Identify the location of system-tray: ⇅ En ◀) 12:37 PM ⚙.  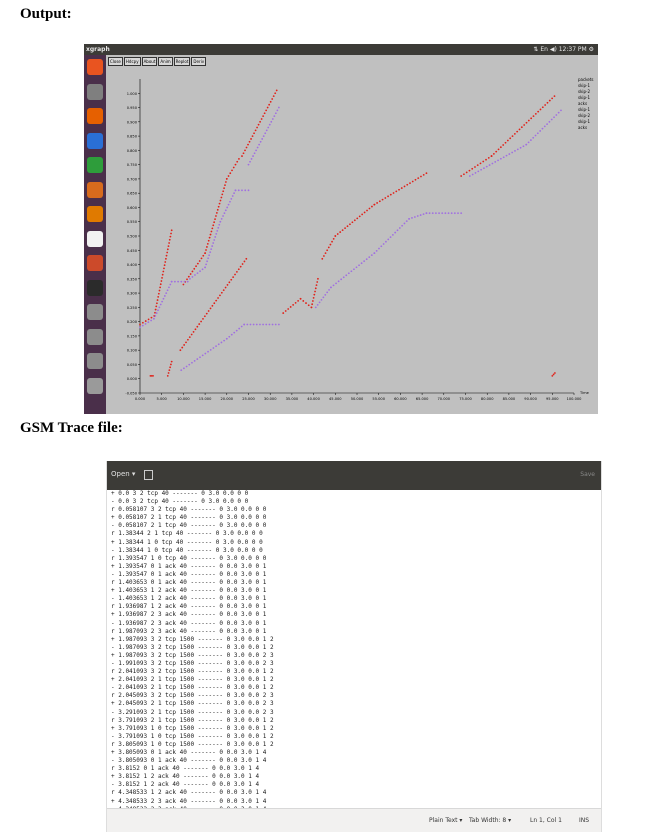
(563, 49).